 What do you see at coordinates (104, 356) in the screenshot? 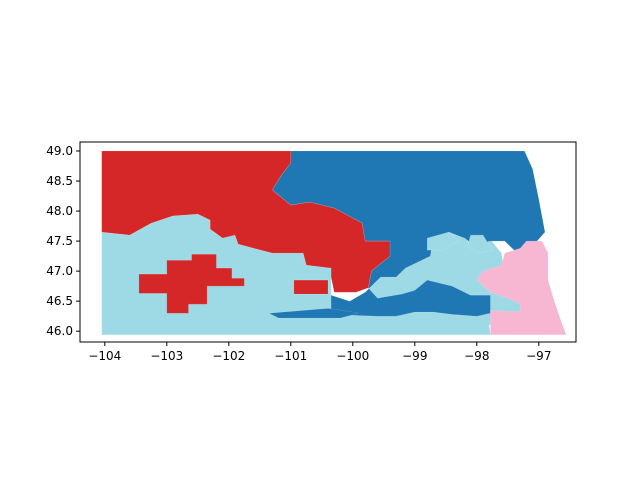
I see `x-tick-label: −104` at bounding box center [104, 356].